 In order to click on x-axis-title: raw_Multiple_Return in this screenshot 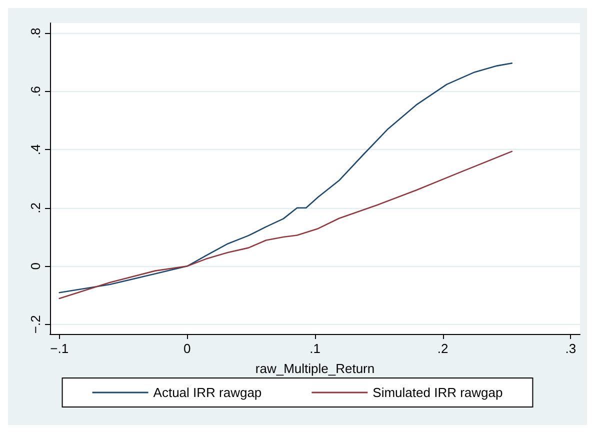, I will do `click(315, 368)`.